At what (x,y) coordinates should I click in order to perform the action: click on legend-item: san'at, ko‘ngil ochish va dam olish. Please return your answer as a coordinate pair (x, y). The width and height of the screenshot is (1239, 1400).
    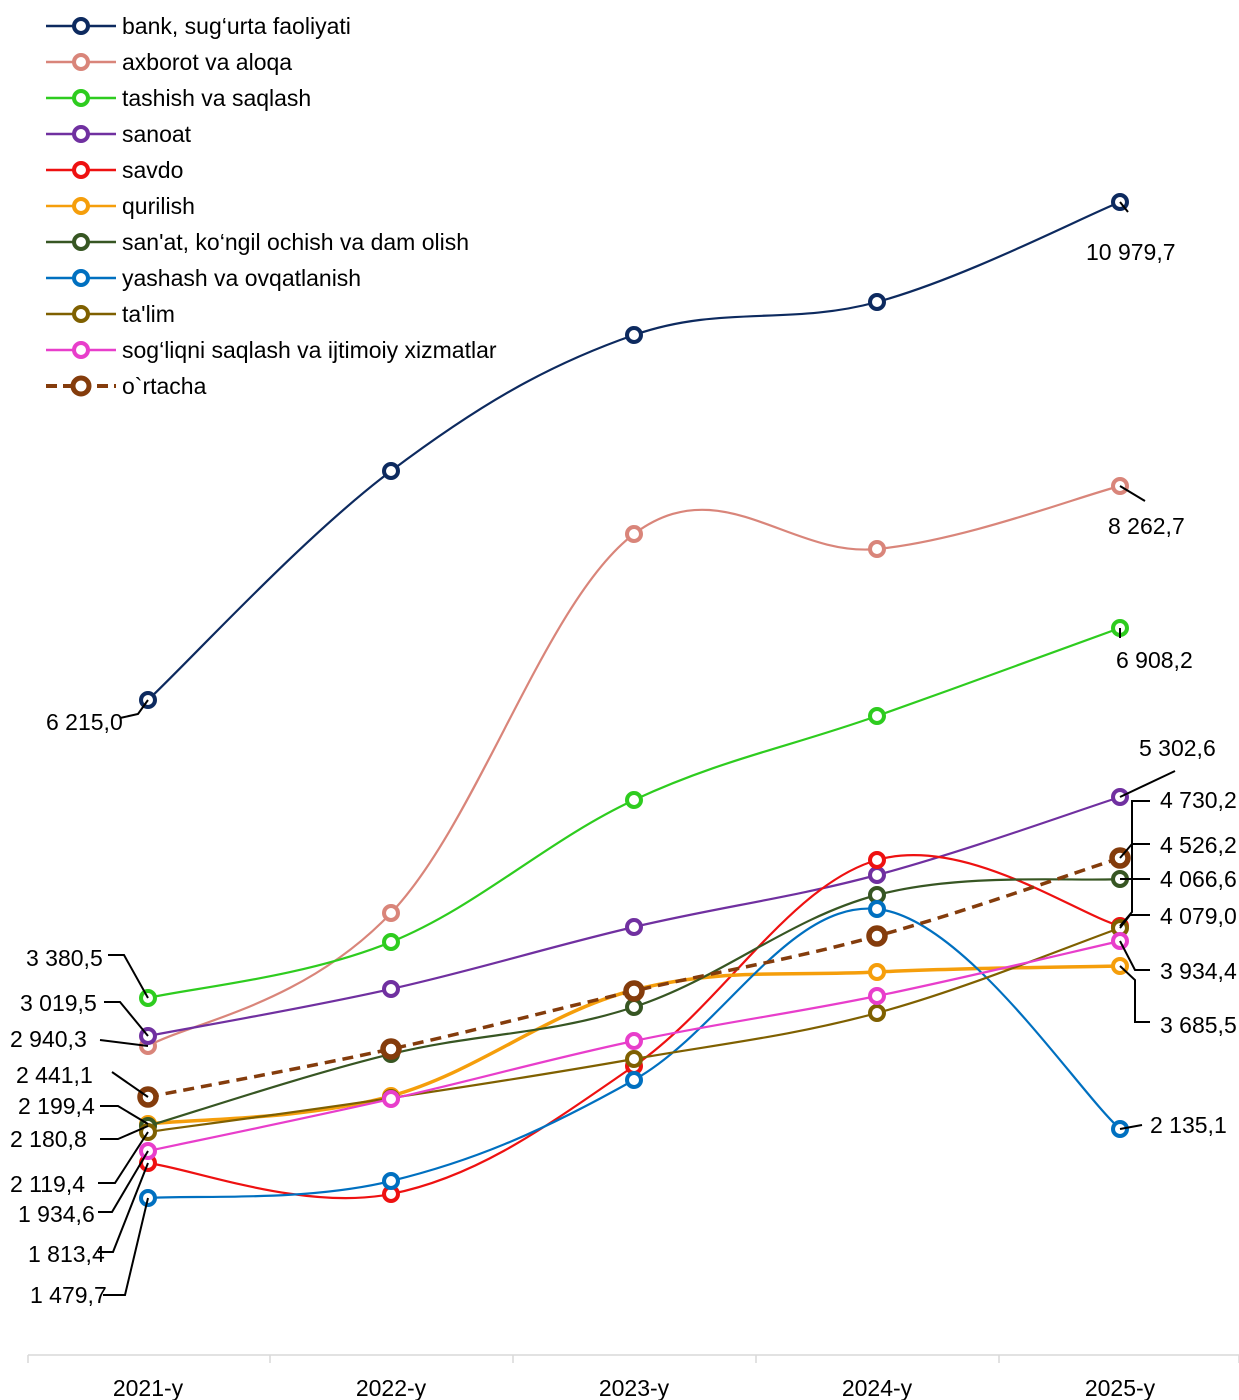
    Looking at the image, I should click on (257, 242).